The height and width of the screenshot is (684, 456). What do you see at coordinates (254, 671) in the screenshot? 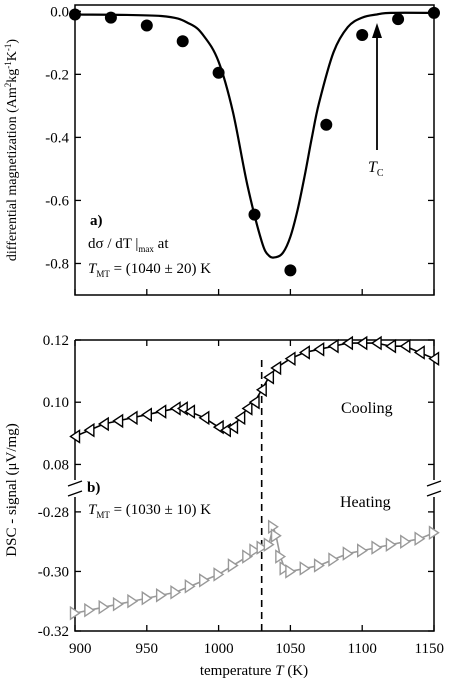
I see `x-axis-label: temperature T (K)` at bounding box center [254, 671].